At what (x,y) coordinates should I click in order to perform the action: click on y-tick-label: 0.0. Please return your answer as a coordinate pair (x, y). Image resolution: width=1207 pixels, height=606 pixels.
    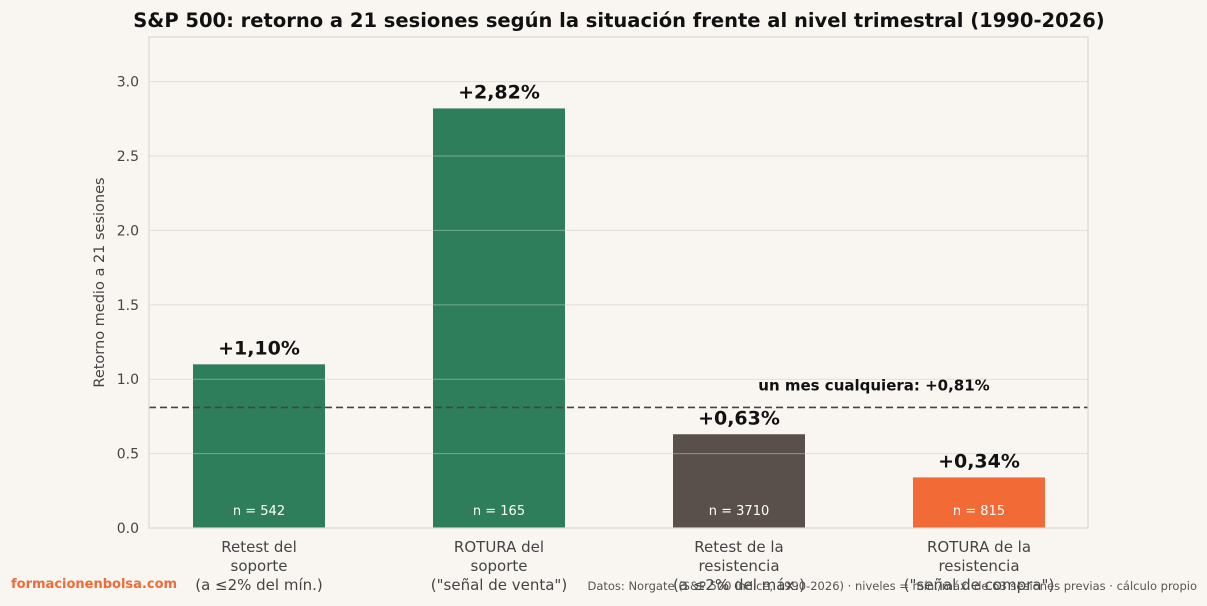
    Looking at the image, I should click on (128, 529).